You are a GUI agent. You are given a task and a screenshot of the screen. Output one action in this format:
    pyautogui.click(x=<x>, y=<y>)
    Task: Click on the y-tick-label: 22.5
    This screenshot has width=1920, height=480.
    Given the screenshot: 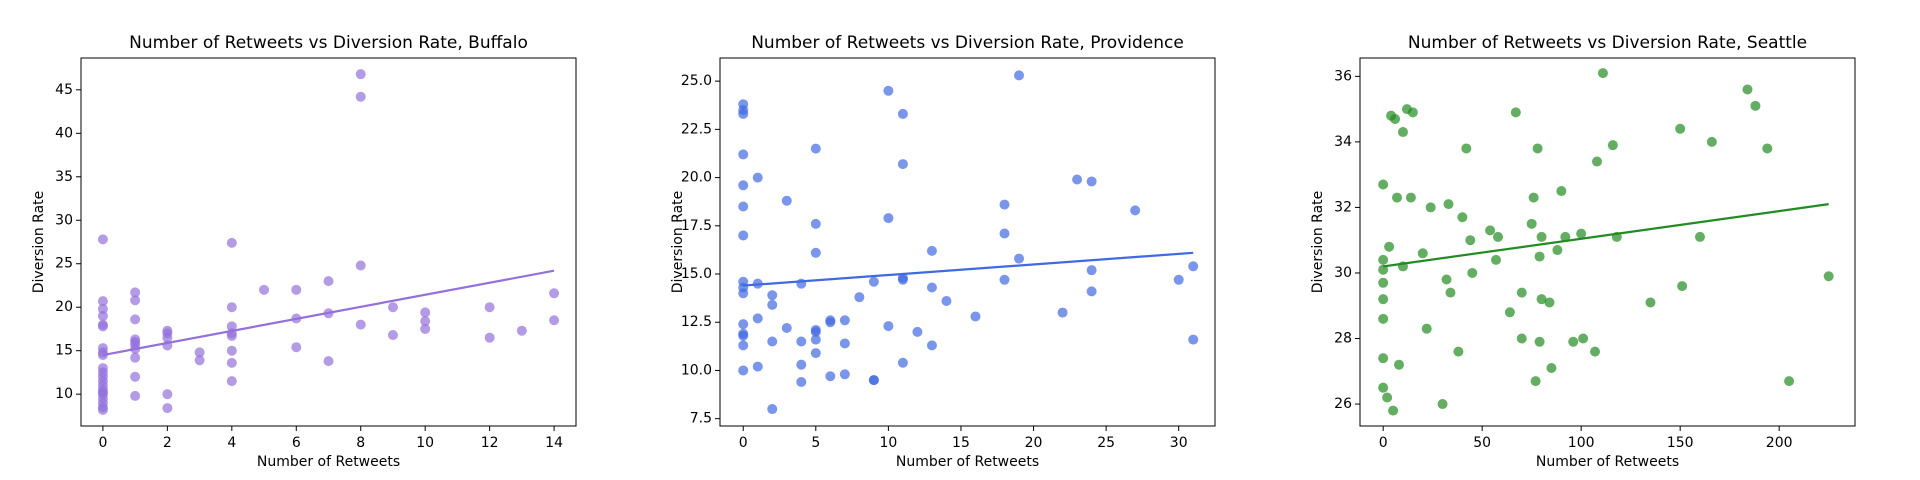 What is the action you would take?
    pyautogui.click(x=696, y=129)
    